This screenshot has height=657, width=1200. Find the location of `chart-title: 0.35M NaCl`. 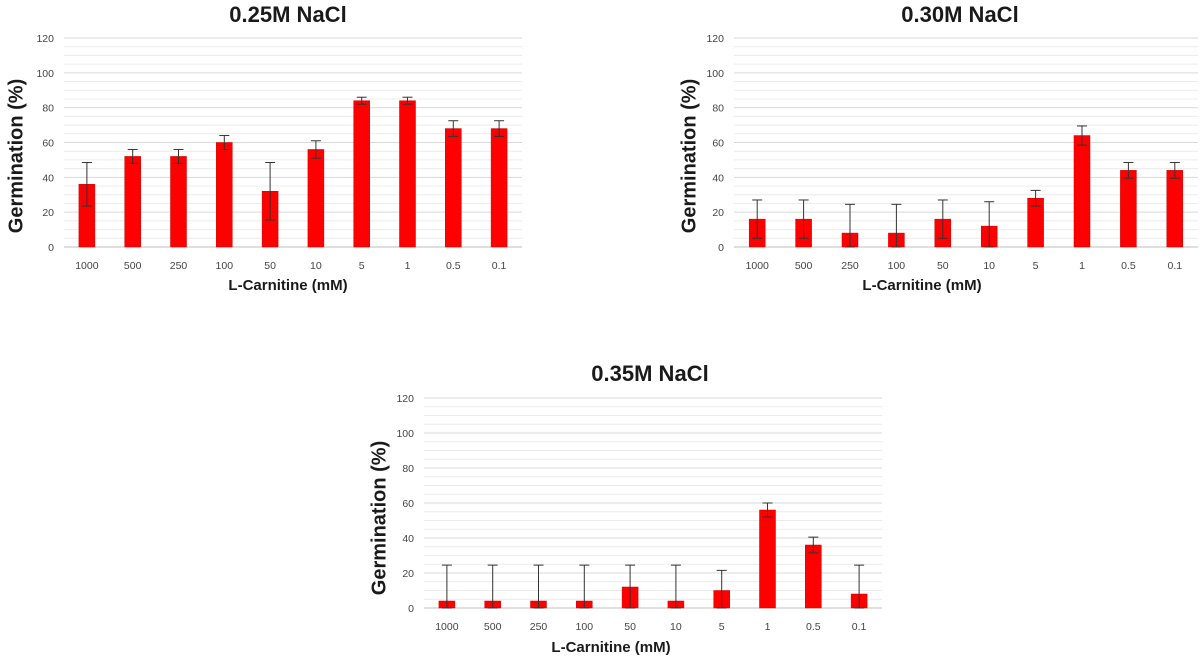

chart-title: 0.35M NaCl is located at coordinates (649, 373).